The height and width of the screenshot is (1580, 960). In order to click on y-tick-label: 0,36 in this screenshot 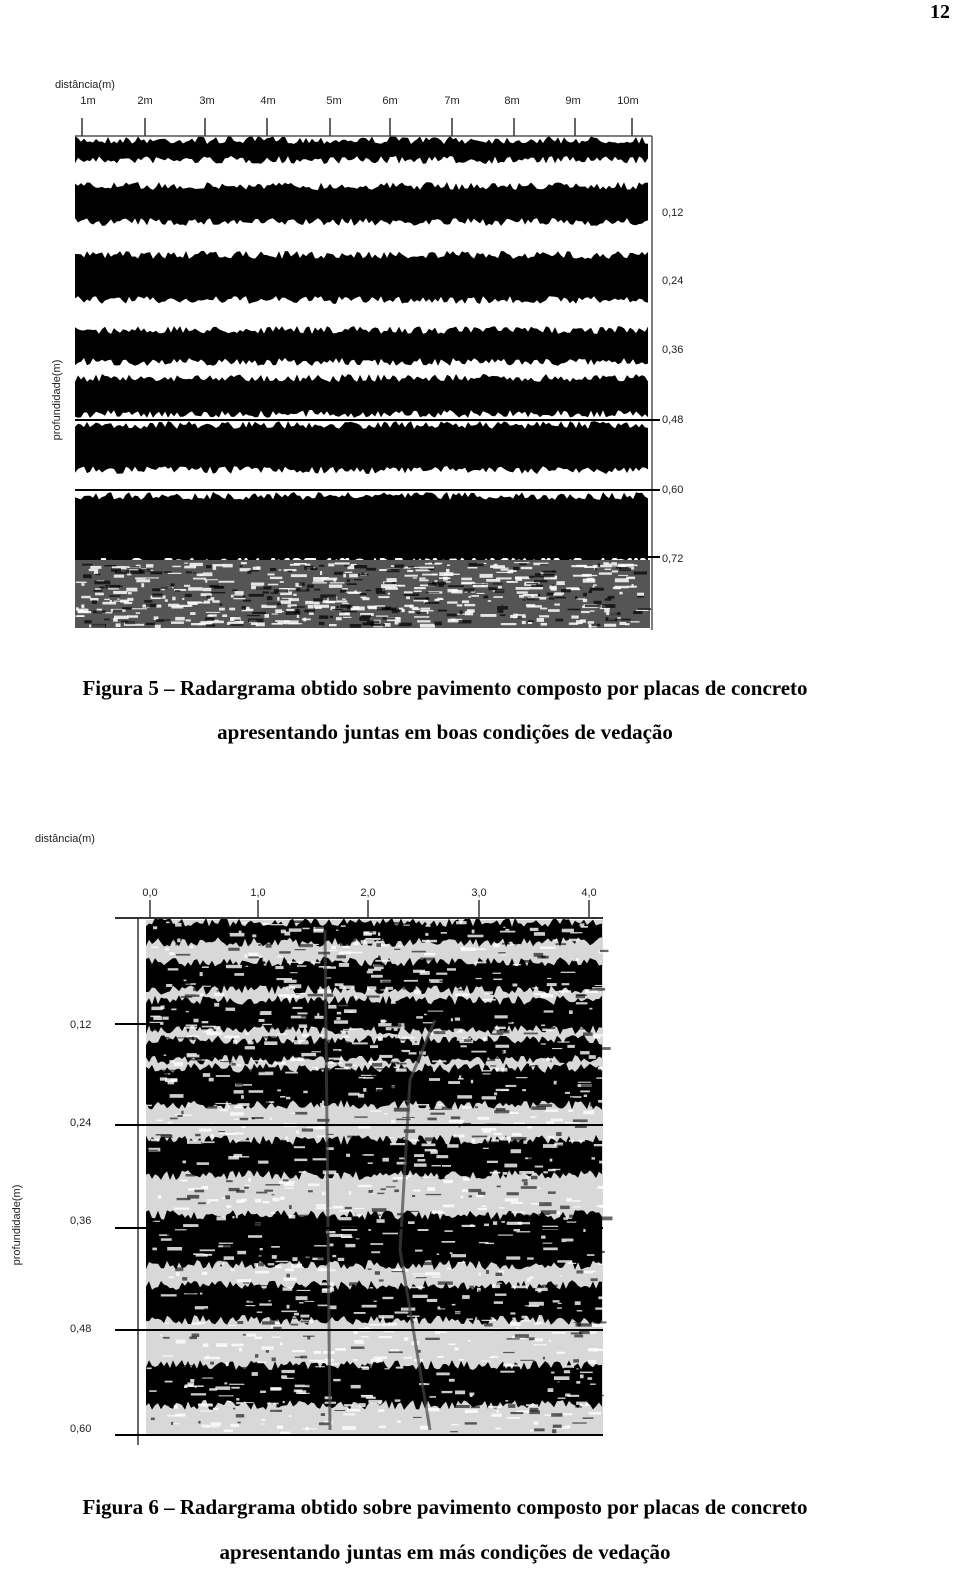, I will do `click(672, 350)`.